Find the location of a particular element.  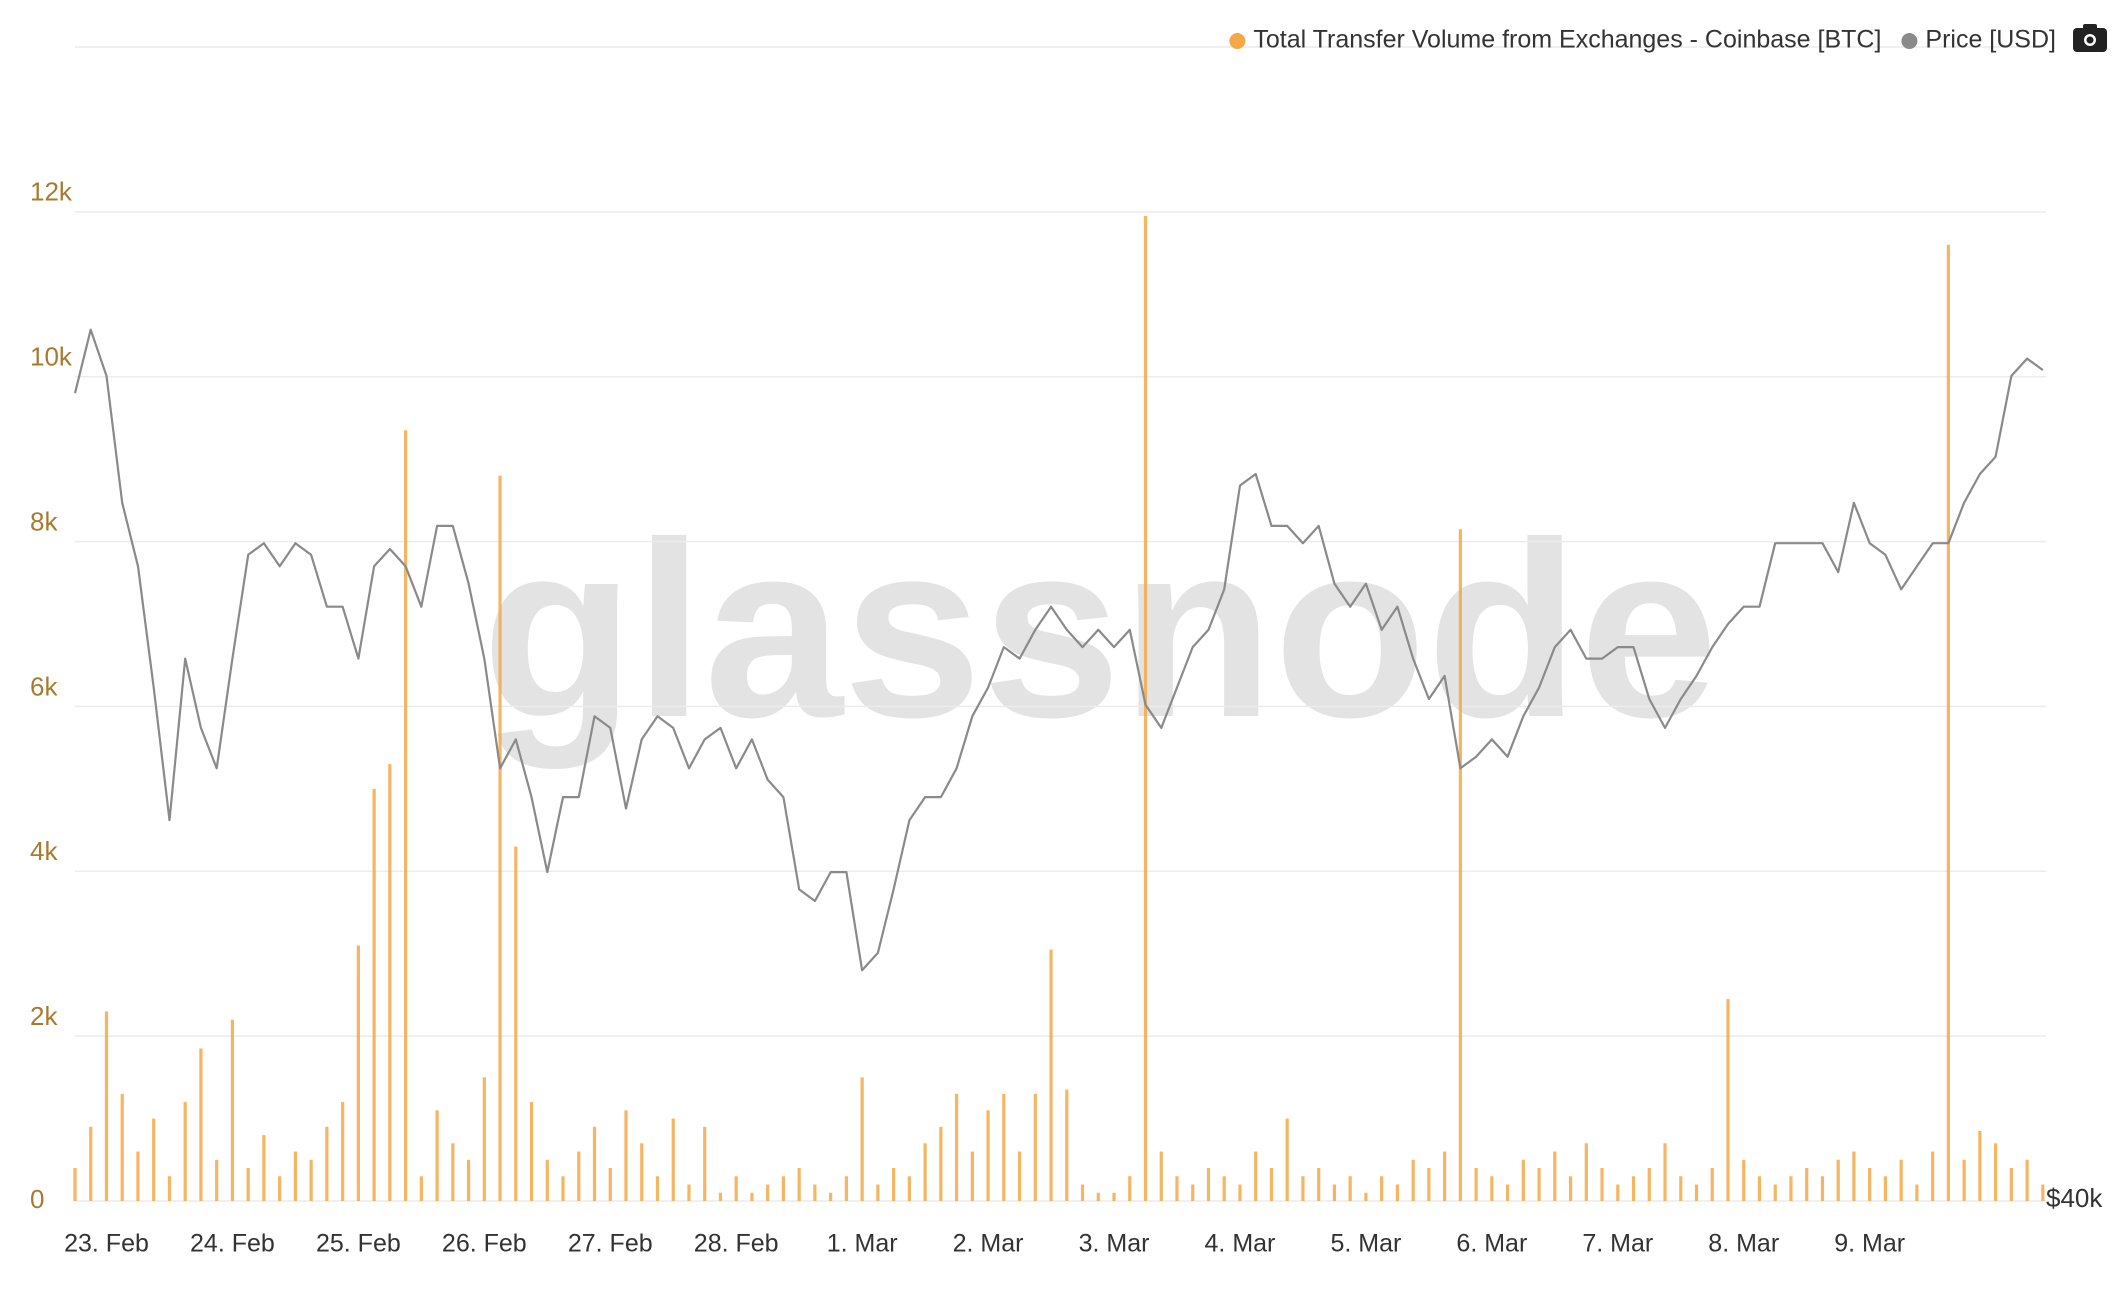

legend-label: Price [USD] is located at coordinates (1990, 40).